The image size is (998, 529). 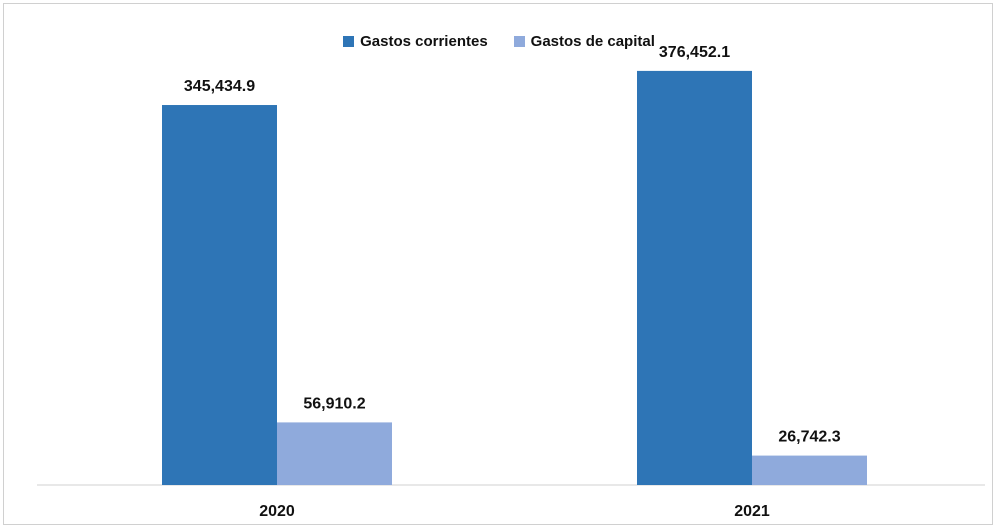 I want to click on legend: Gastos corrientes Gastos de capital, so click(x=499, y=41).